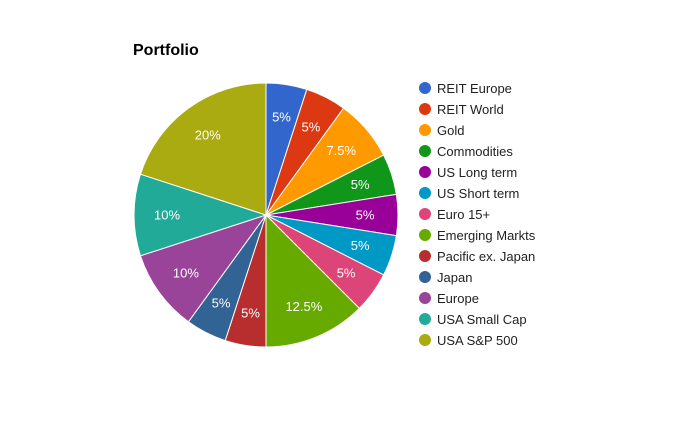 This screenshot has height=429, width=694. What do you see at coordinates (451, 130) in the screenshot?
I see `legend-label: Gold` at bounding box center [451, 130].